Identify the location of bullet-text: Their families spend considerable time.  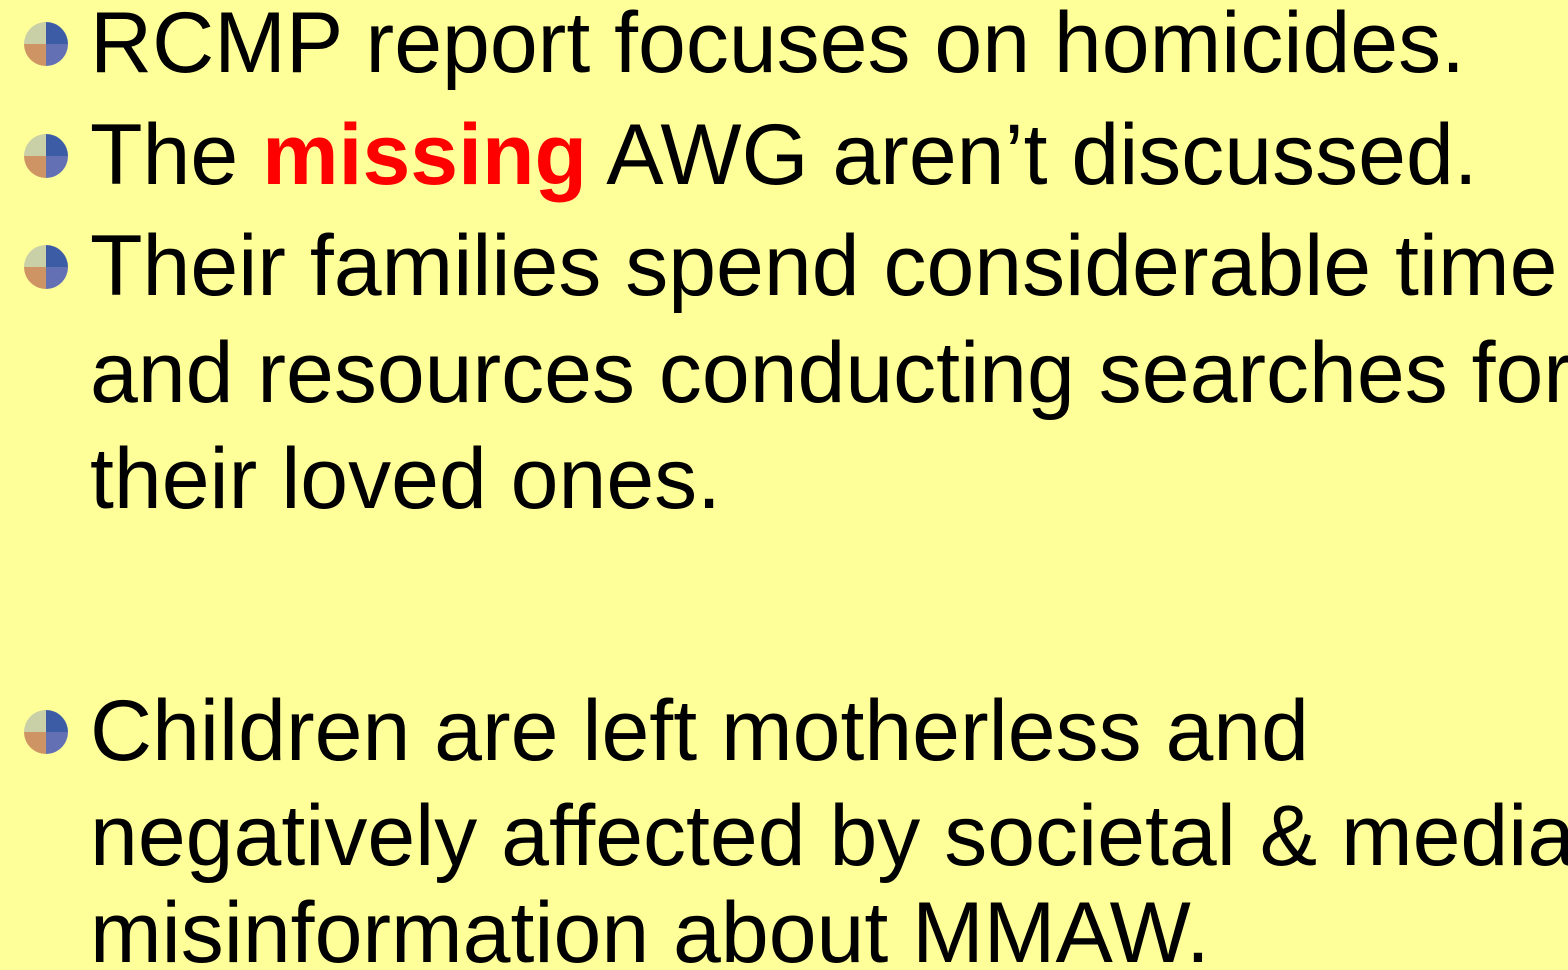
(823, 266).